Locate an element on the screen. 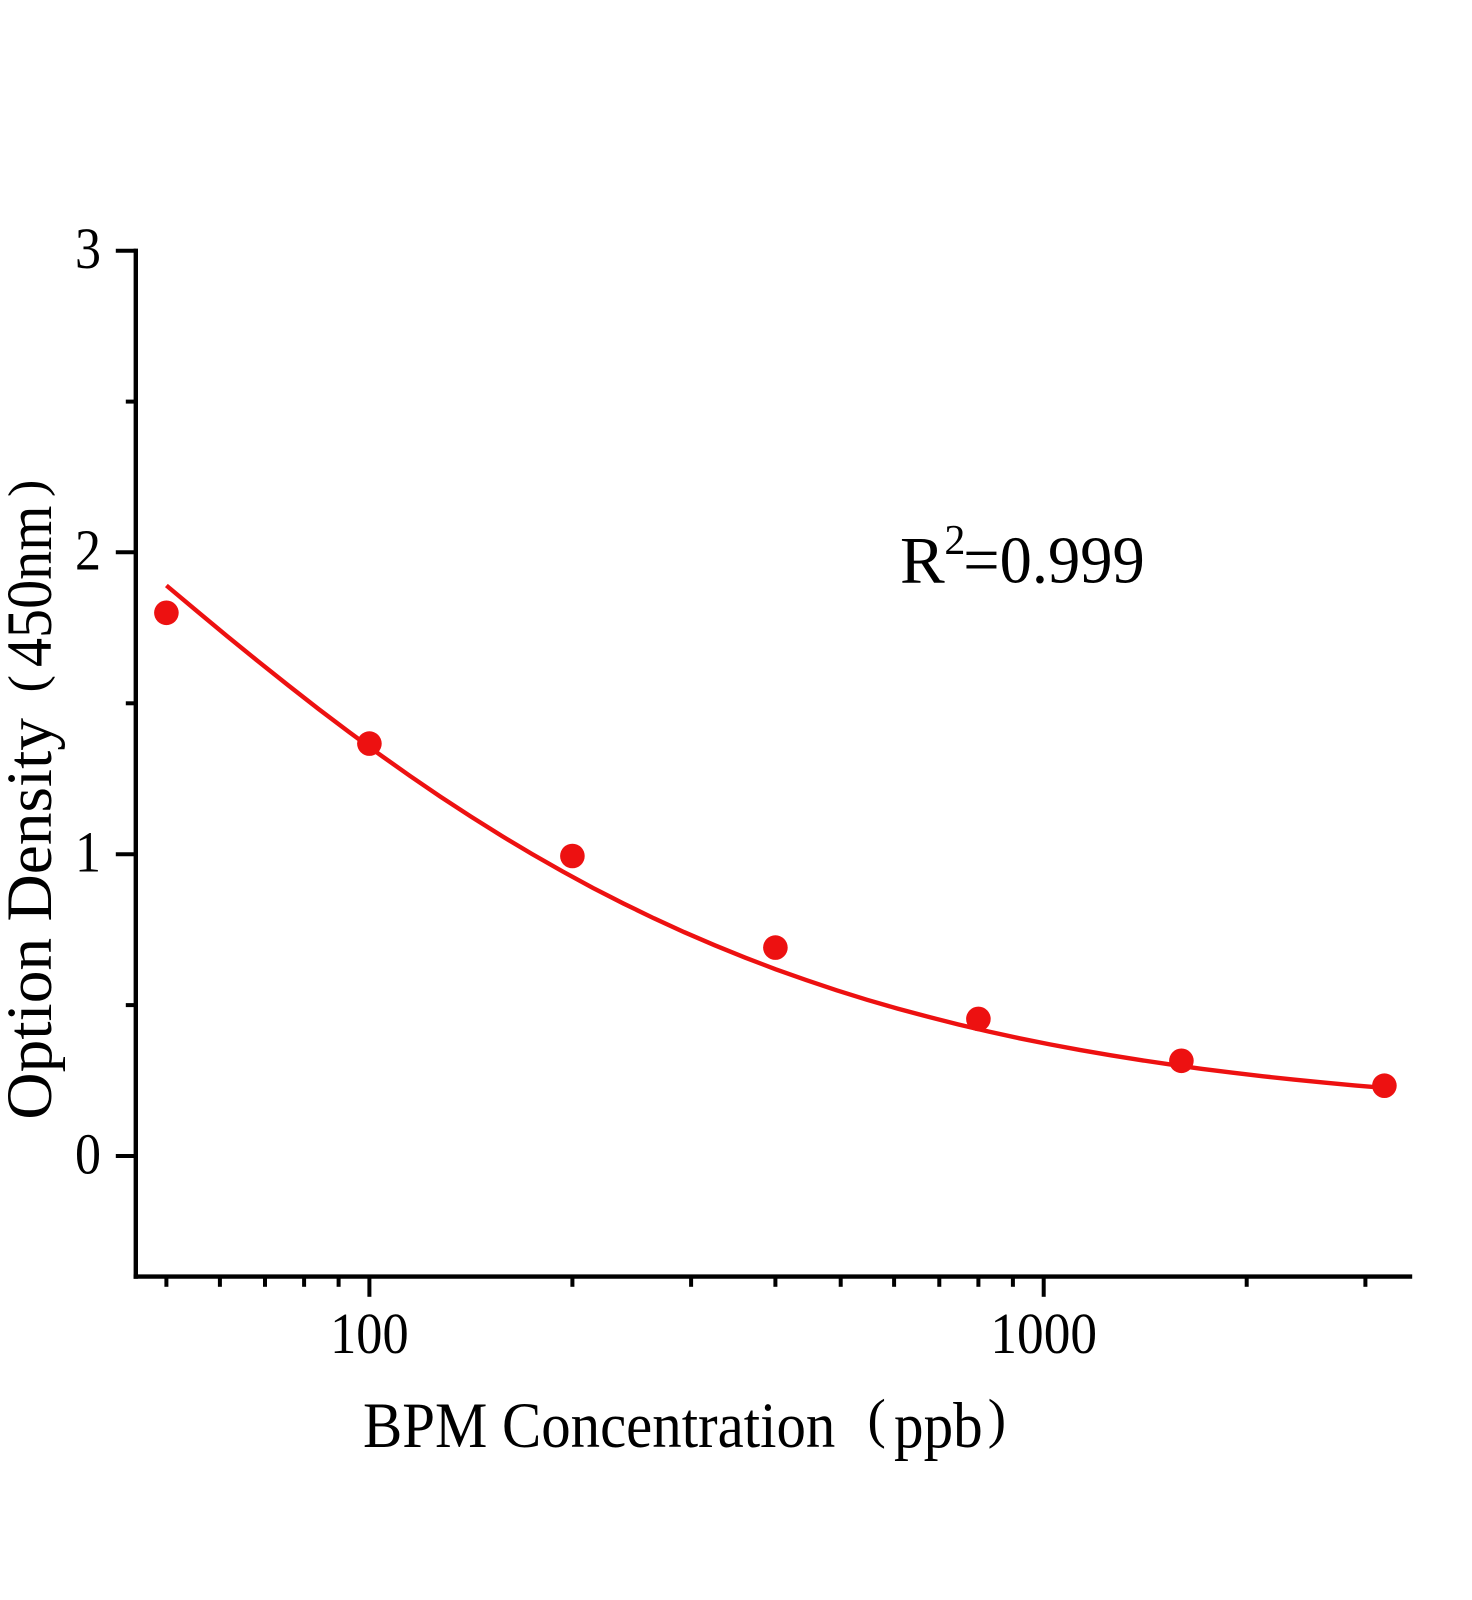 The image size is (1472, 1600). svg-text: BPM Concentration is located at coordinates (599, 1426).